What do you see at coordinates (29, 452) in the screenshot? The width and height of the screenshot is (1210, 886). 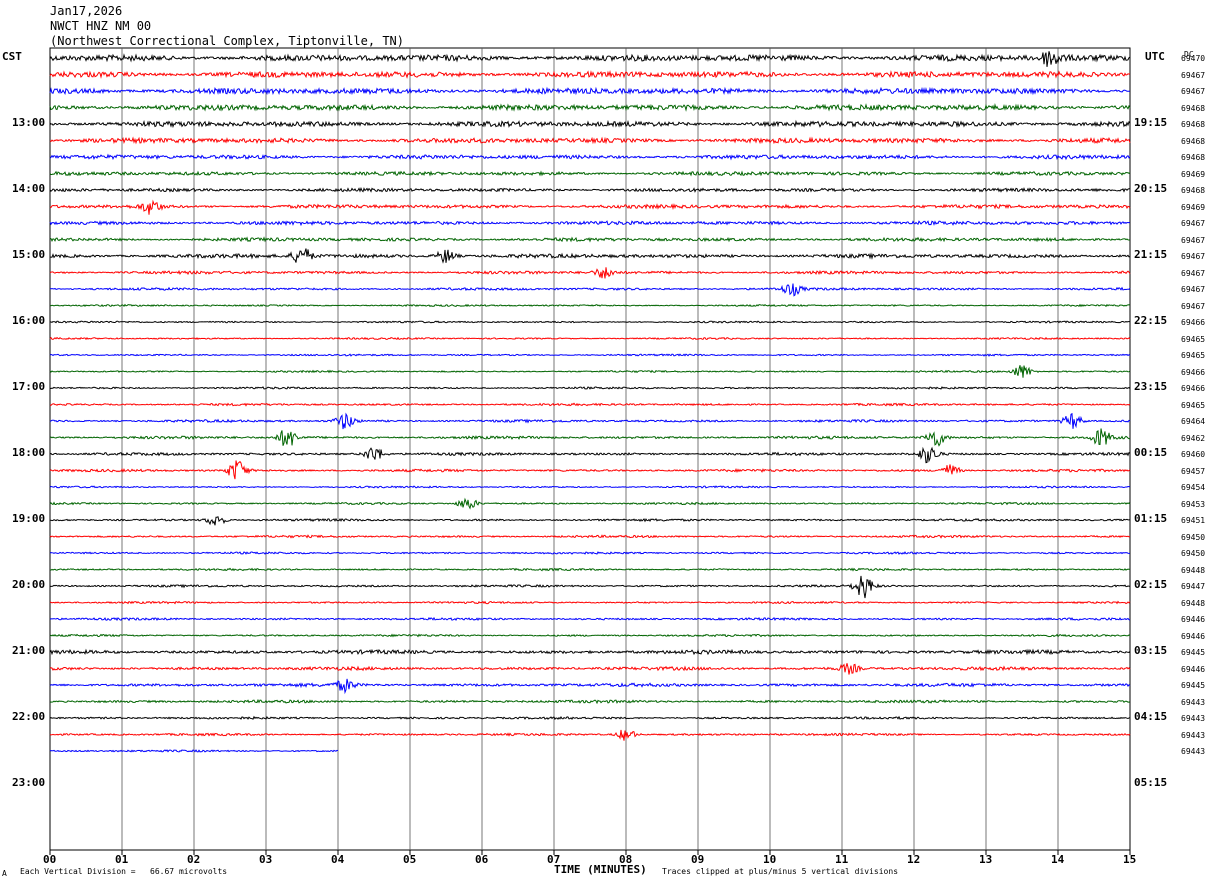 I see `left-time-label: 18:00` at bounding box center [29, 452].